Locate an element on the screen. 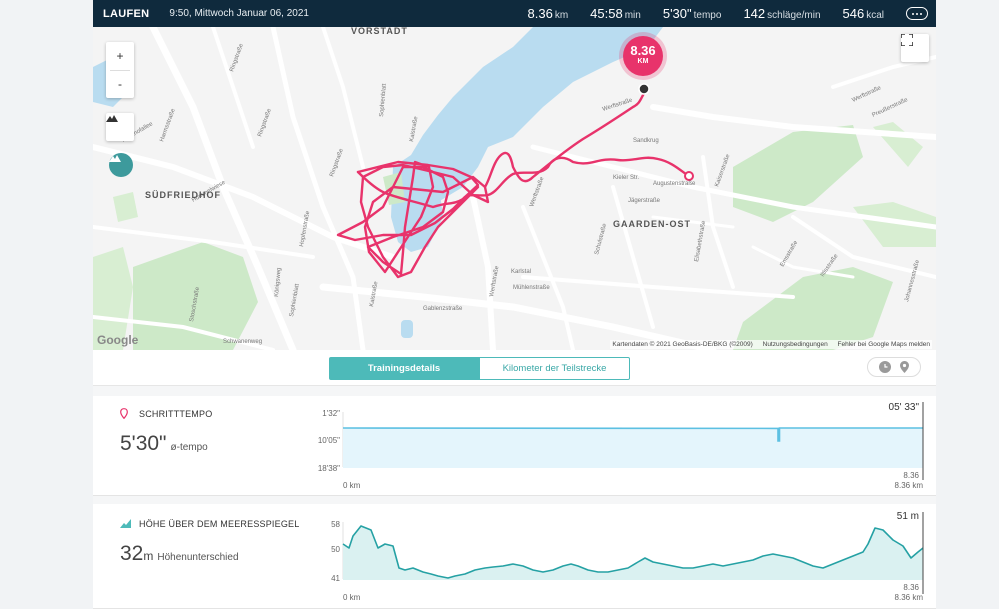  zoom-controls: + - is located at coordinates (120, 70).